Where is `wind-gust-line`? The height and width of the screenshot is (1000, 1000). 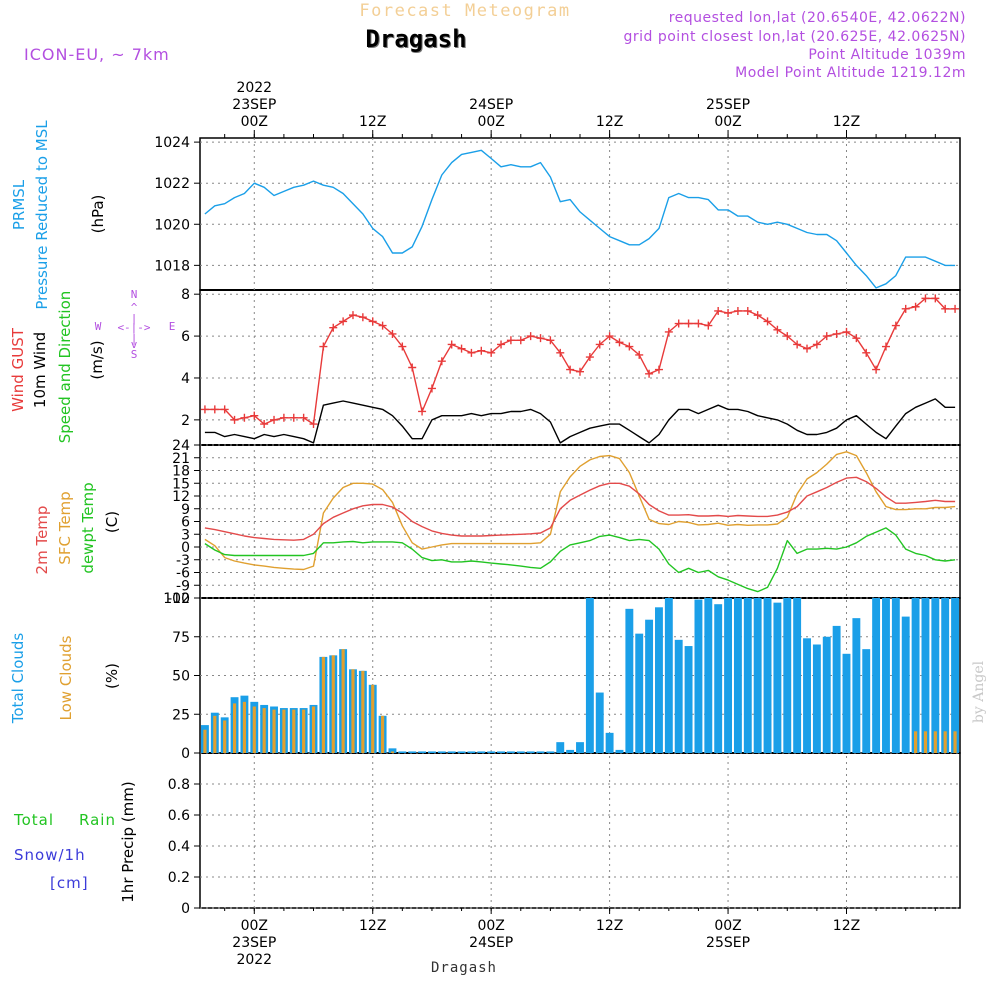
wind-gust-line is located at coordinates (580, 361).